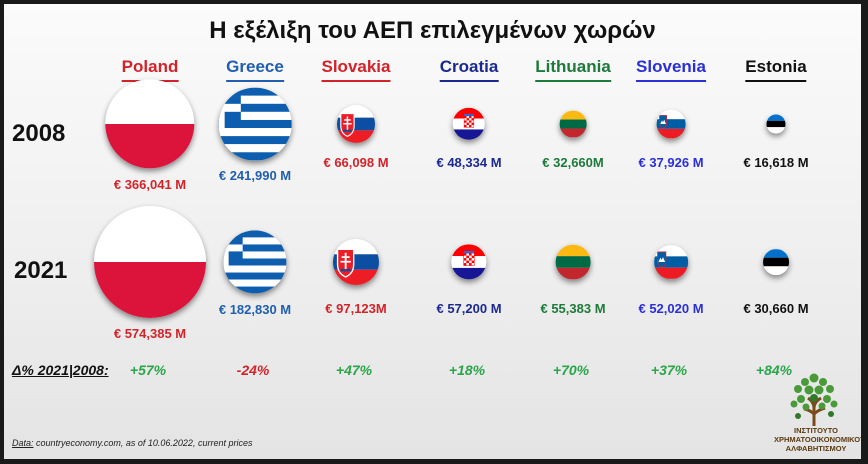 This screenshot has height=464, width=868. I want to click on country-label-croatia: Croatia, so click(469, 69).